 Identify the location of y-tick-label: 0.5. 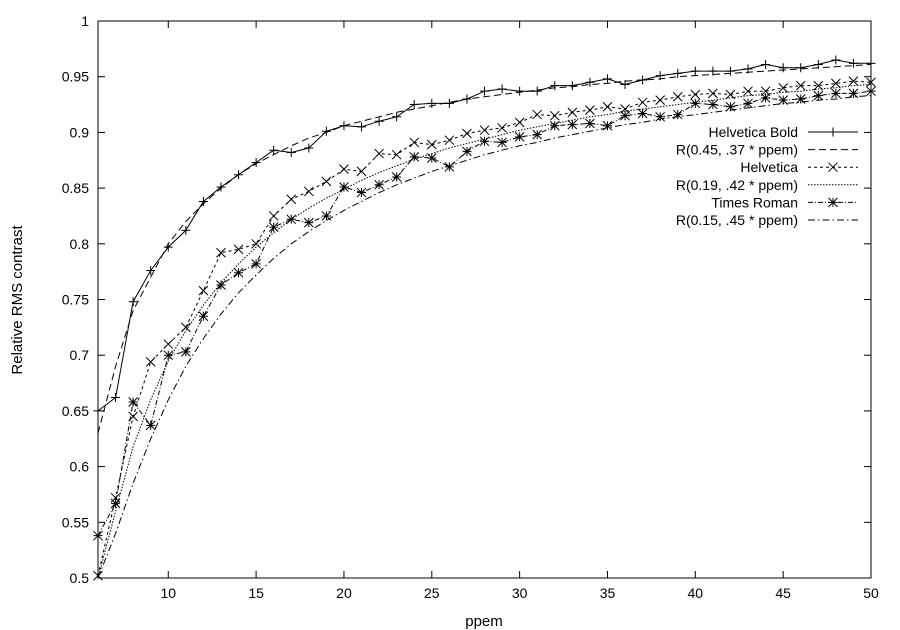
(80, 578).